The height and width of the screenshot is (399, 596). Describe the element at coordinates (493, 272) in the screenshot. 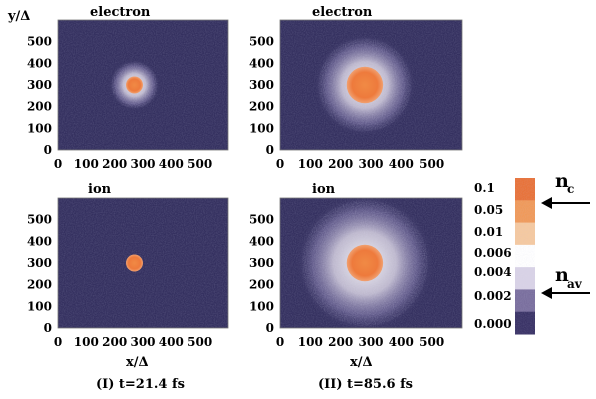

I see `colorbar-tick-label: 0.004` at that location.